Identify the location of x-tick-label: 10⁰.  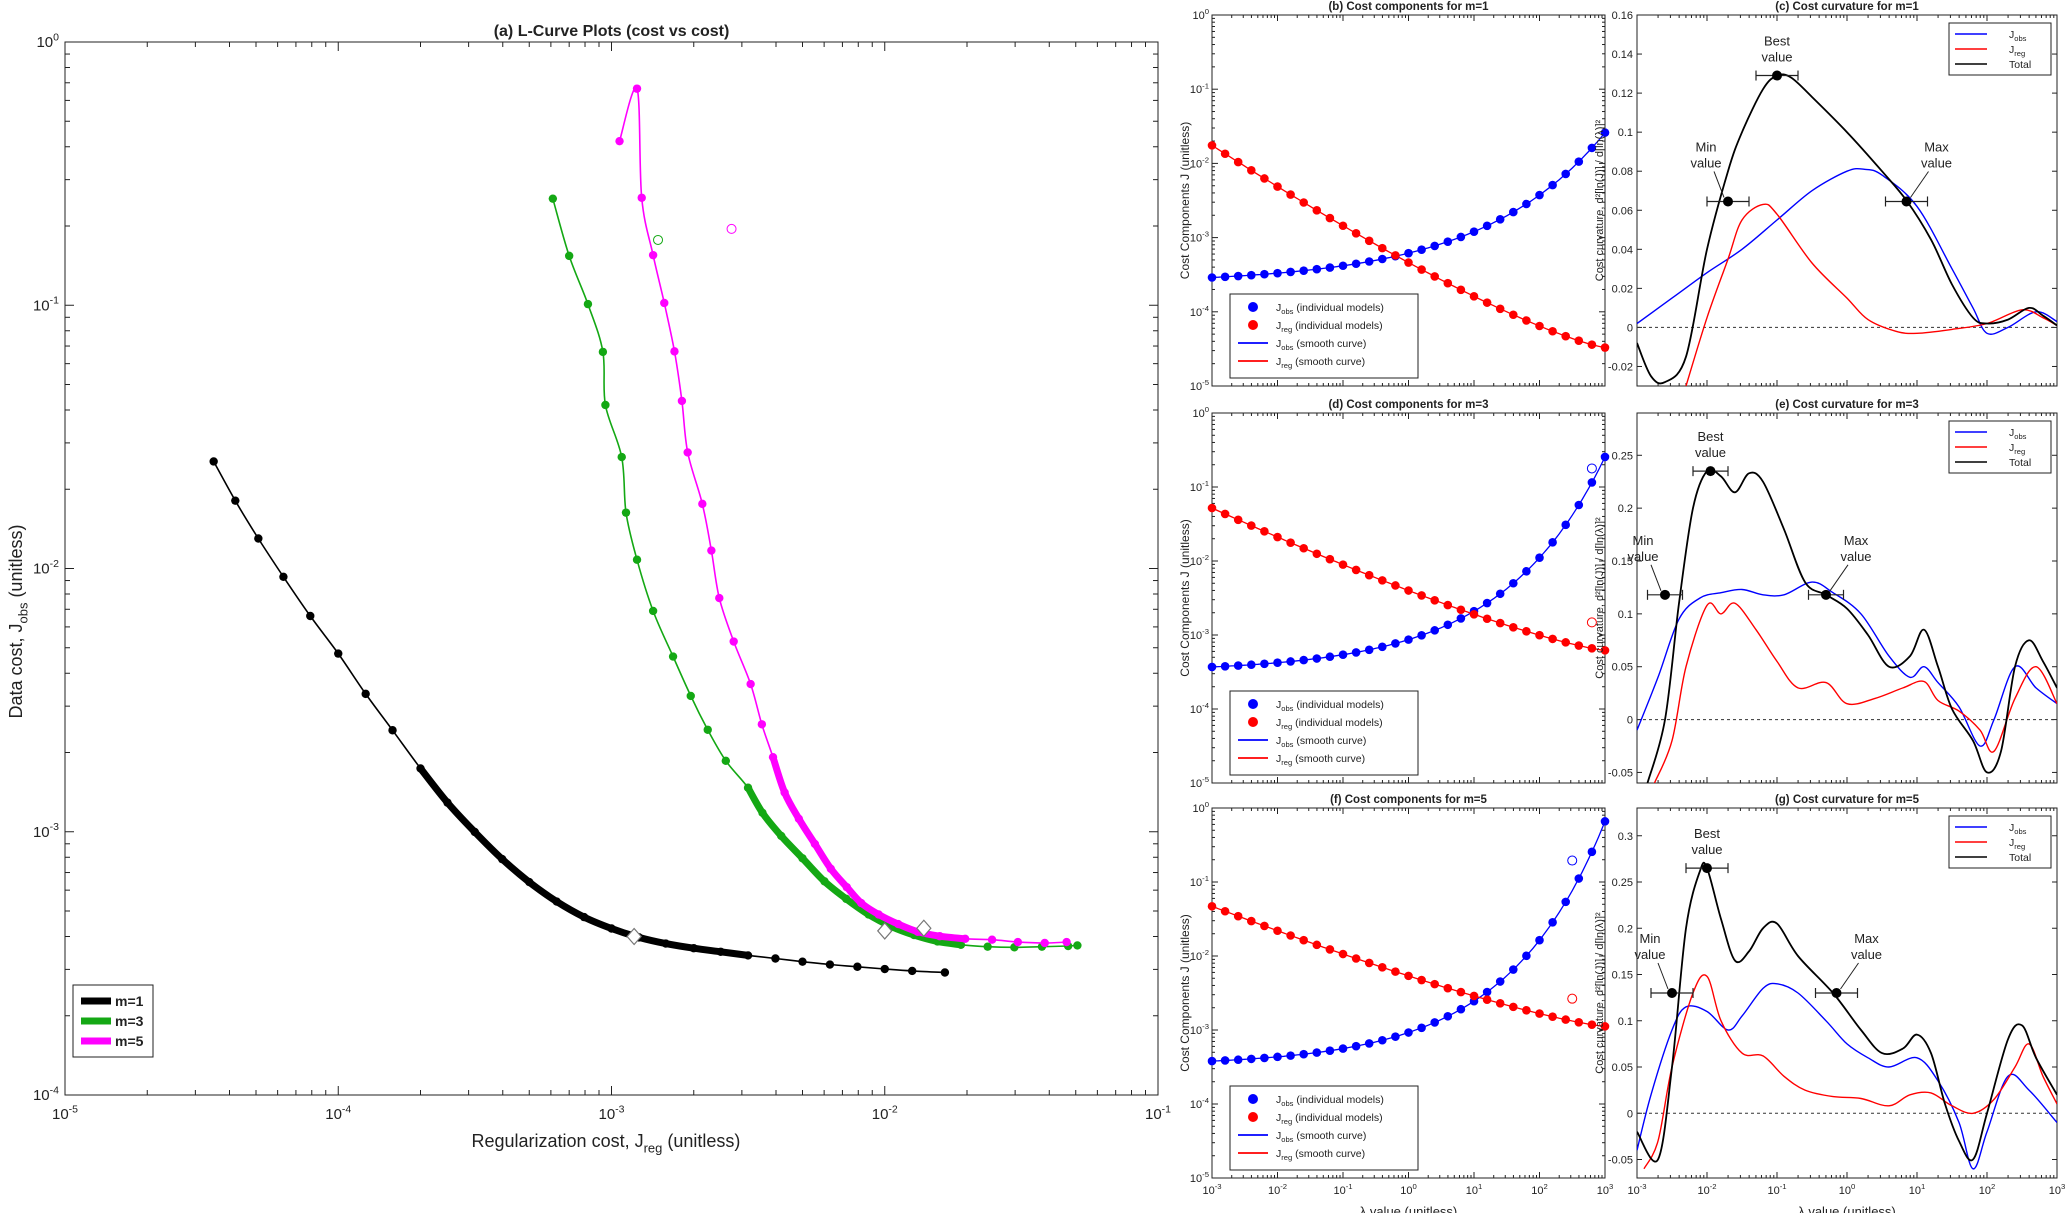
(1408, 1189).